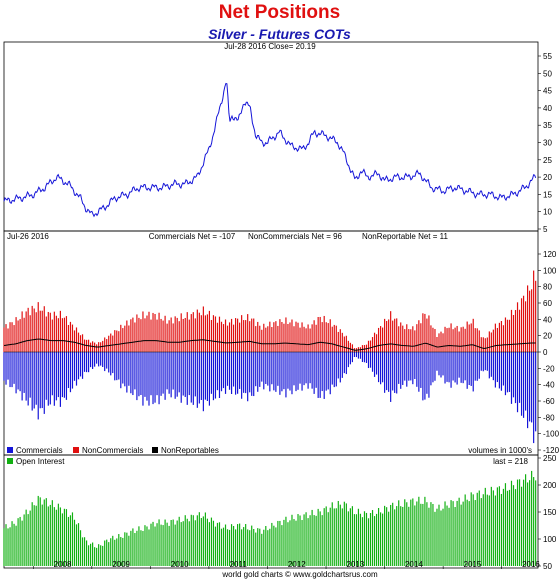 The width and height of the screenshot is (559, 580). Describe the element at coordinates (547, 73) in the screenshot. I see `price-y-tick-label: 50` at that location.